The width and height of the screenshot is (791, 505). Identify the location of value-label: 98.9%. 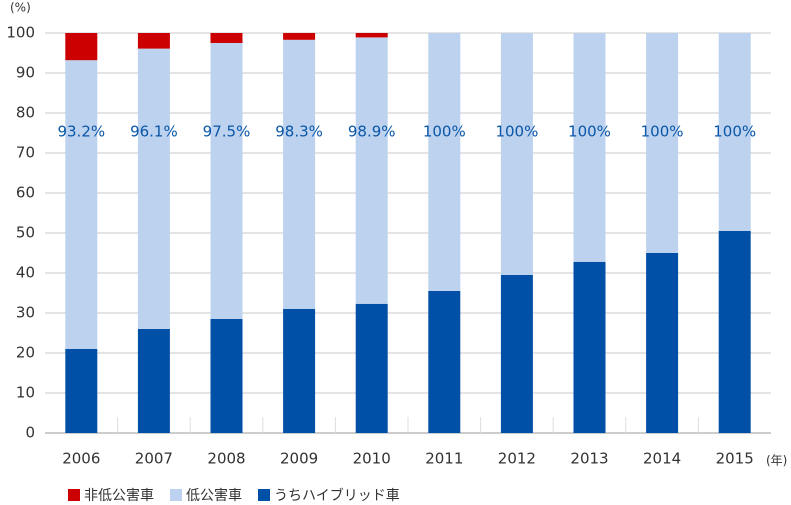
(372, 132).